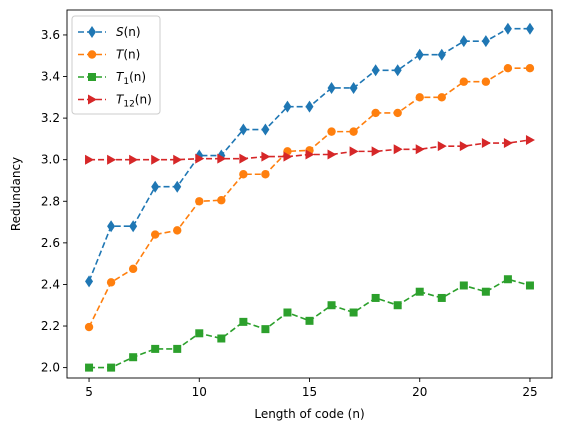 The width and height of the screenshot is (567, 432). Describe the element at coordinates (50, 35) in the screenshot. I see `y-tick-label: 3.6` at that location.